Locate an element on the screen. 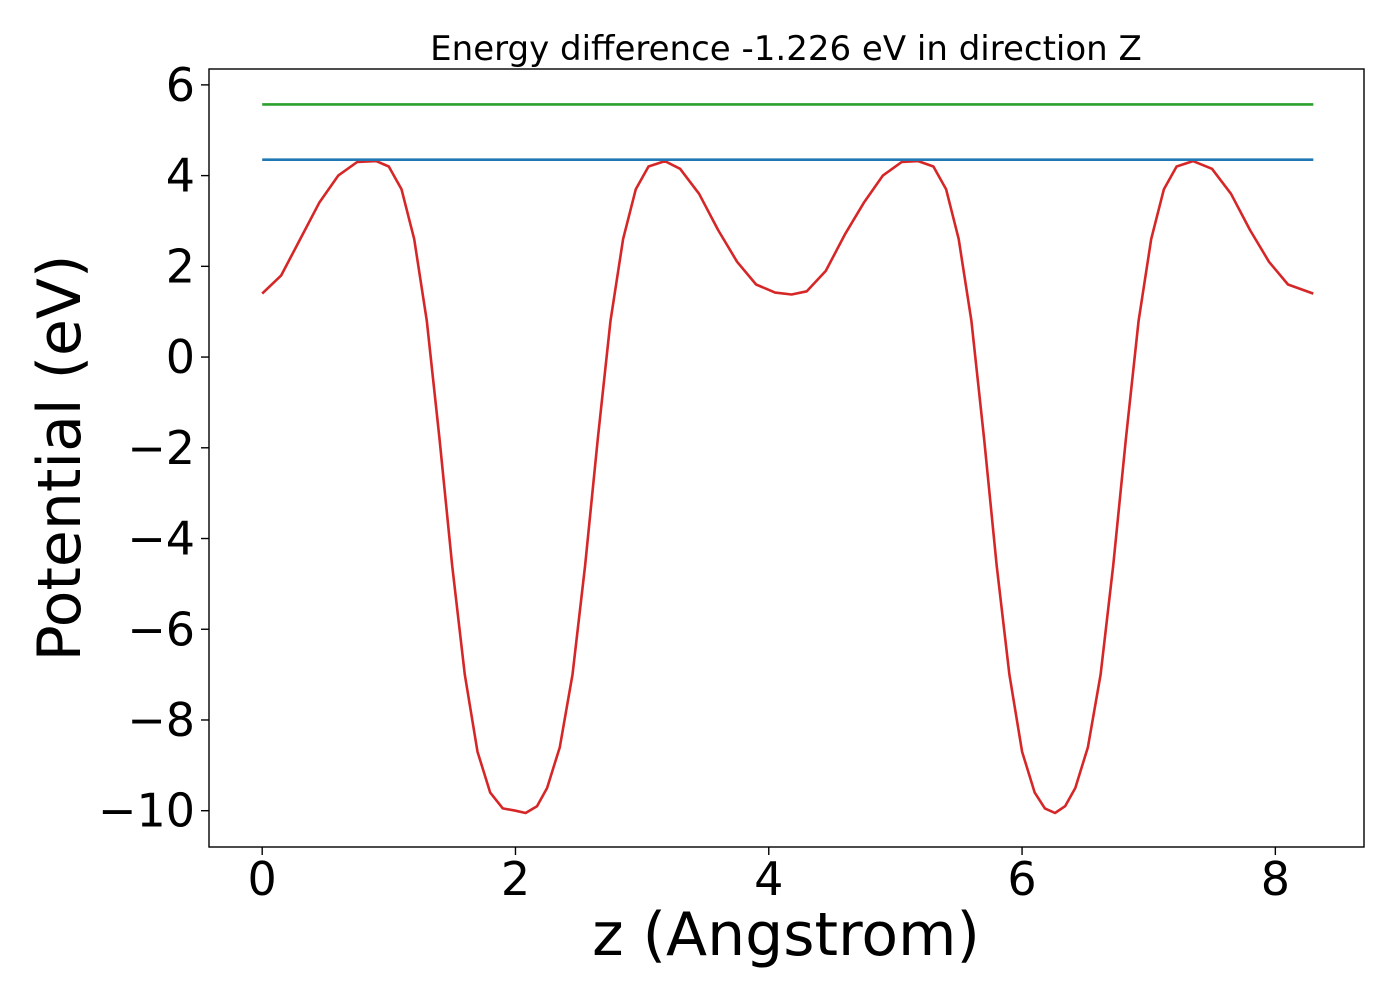 The width and height of the screenshot is (1400, 1004). x-tick-label: 6 is located at coordinates (1021, 879).